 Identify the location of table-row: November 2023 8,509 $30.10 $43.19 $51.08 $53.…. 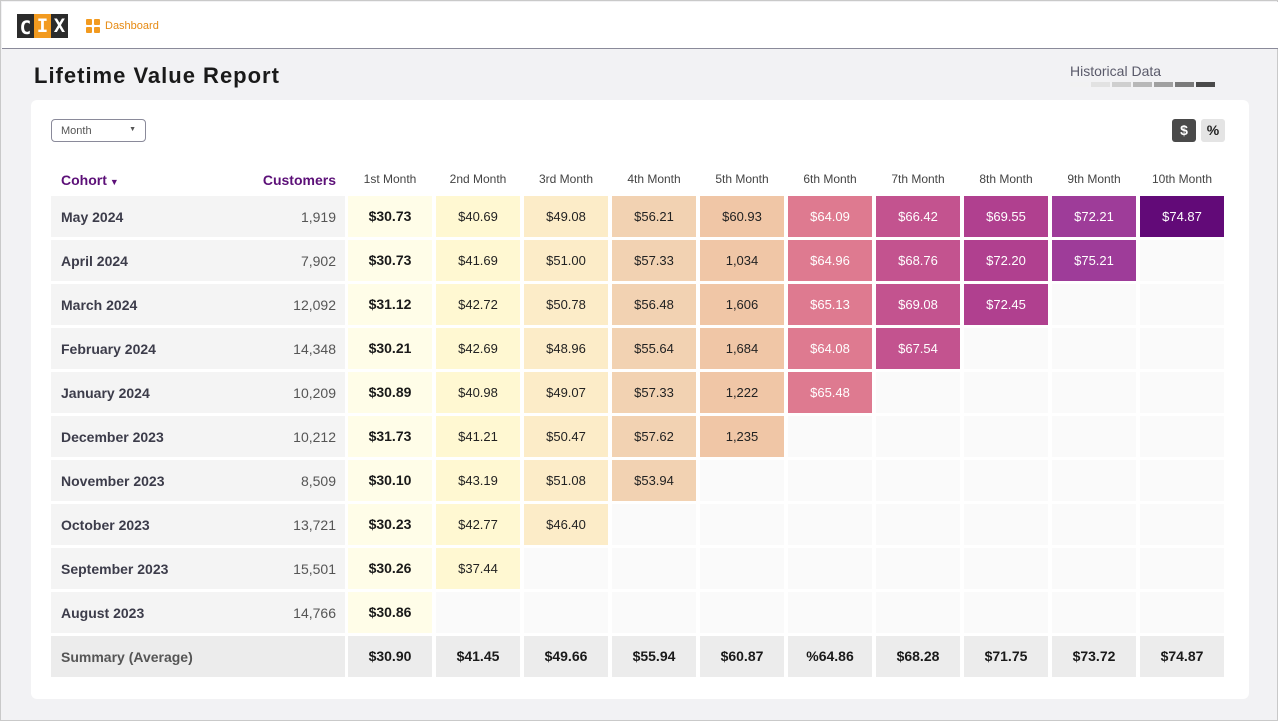
(639, 480).